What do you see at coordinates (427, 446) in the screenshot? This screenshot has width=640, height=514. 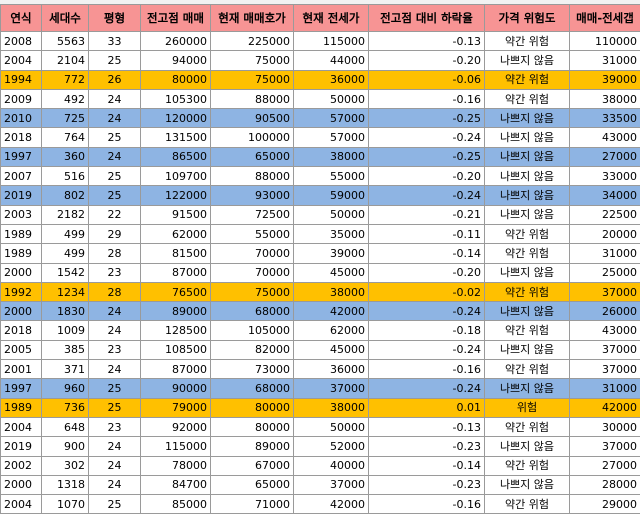 I see `cell-drop-rate: -0.23` at bounding box center [427, 446].